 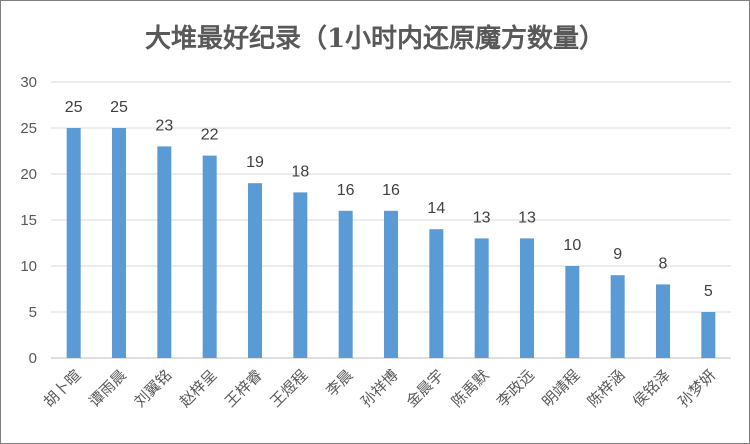 What do you see at coordinates (375, 38) in the screenshot?
I see `chart-title: 大堆最好纪录（1小时内还原魔方数量）` at bounding box center [375, 38].